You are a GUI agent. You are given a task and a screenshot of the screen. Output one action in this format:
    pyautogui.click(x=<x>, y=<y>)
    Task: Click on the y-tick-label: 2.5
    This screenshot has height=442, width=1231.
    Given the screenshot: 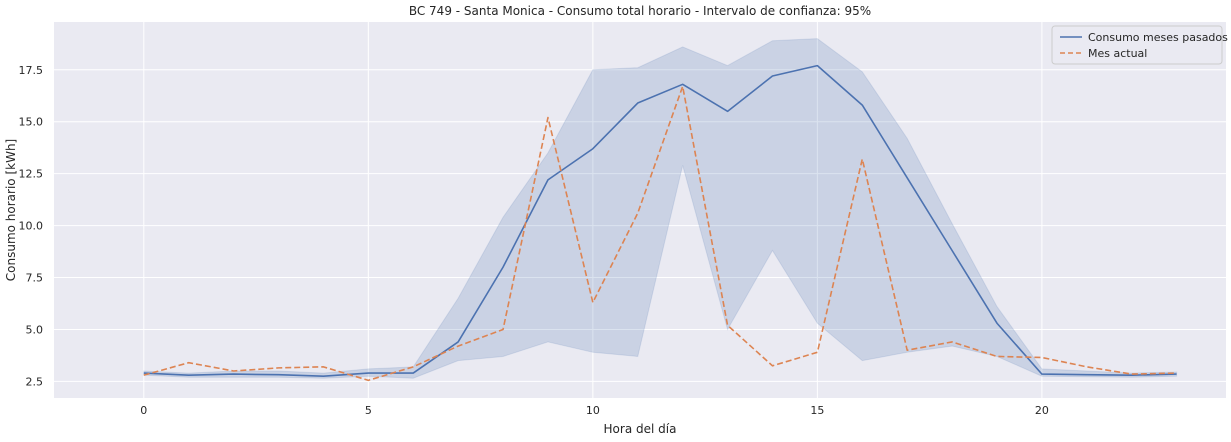 What is the action you would take?
    pyautogui.click(x=35, y=381)
    